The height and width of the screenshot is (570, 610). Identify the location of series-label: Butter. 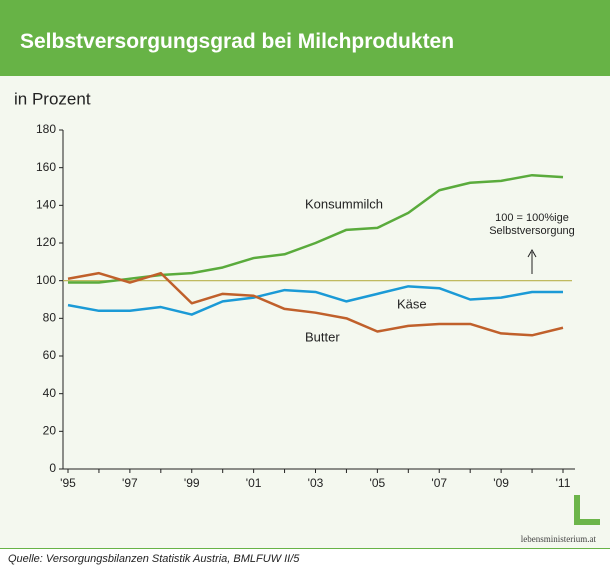
(322, 336).